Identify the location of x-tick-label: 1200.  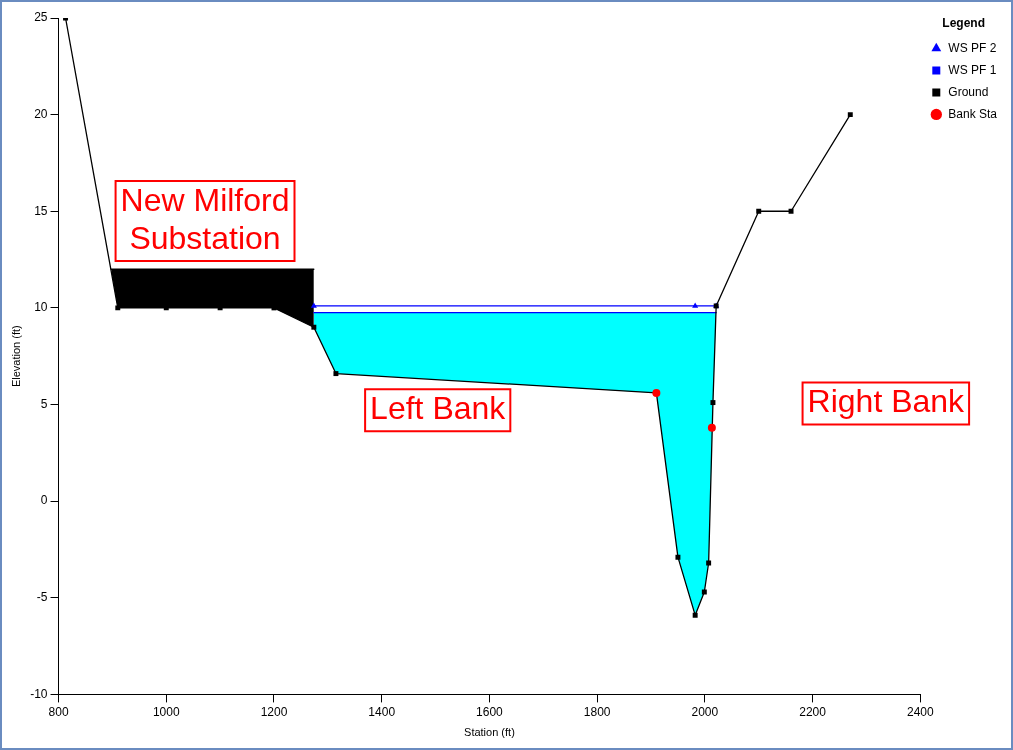
(274, 711).